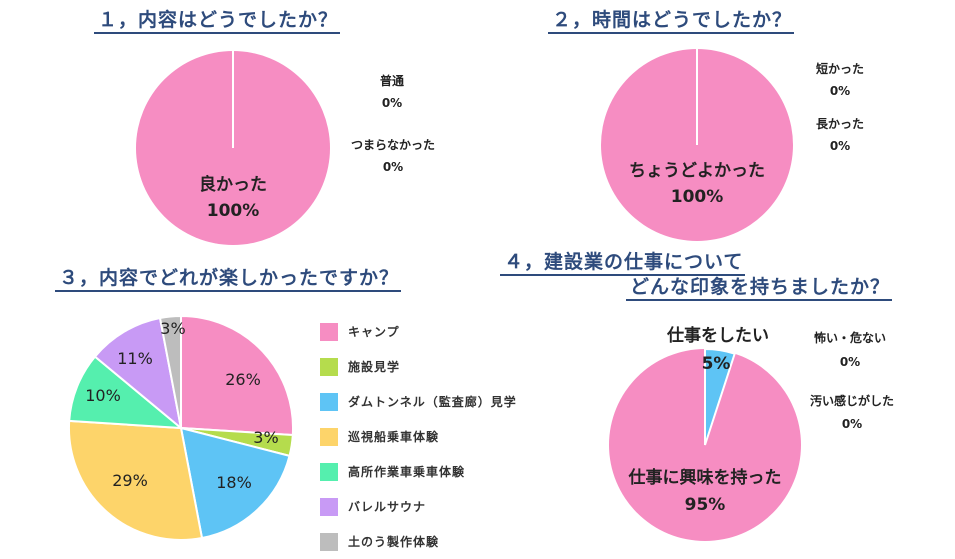 The height and width of the screenshot is (559, 955). I want to click on q1-main-label: 良かった, so click(233, 185).